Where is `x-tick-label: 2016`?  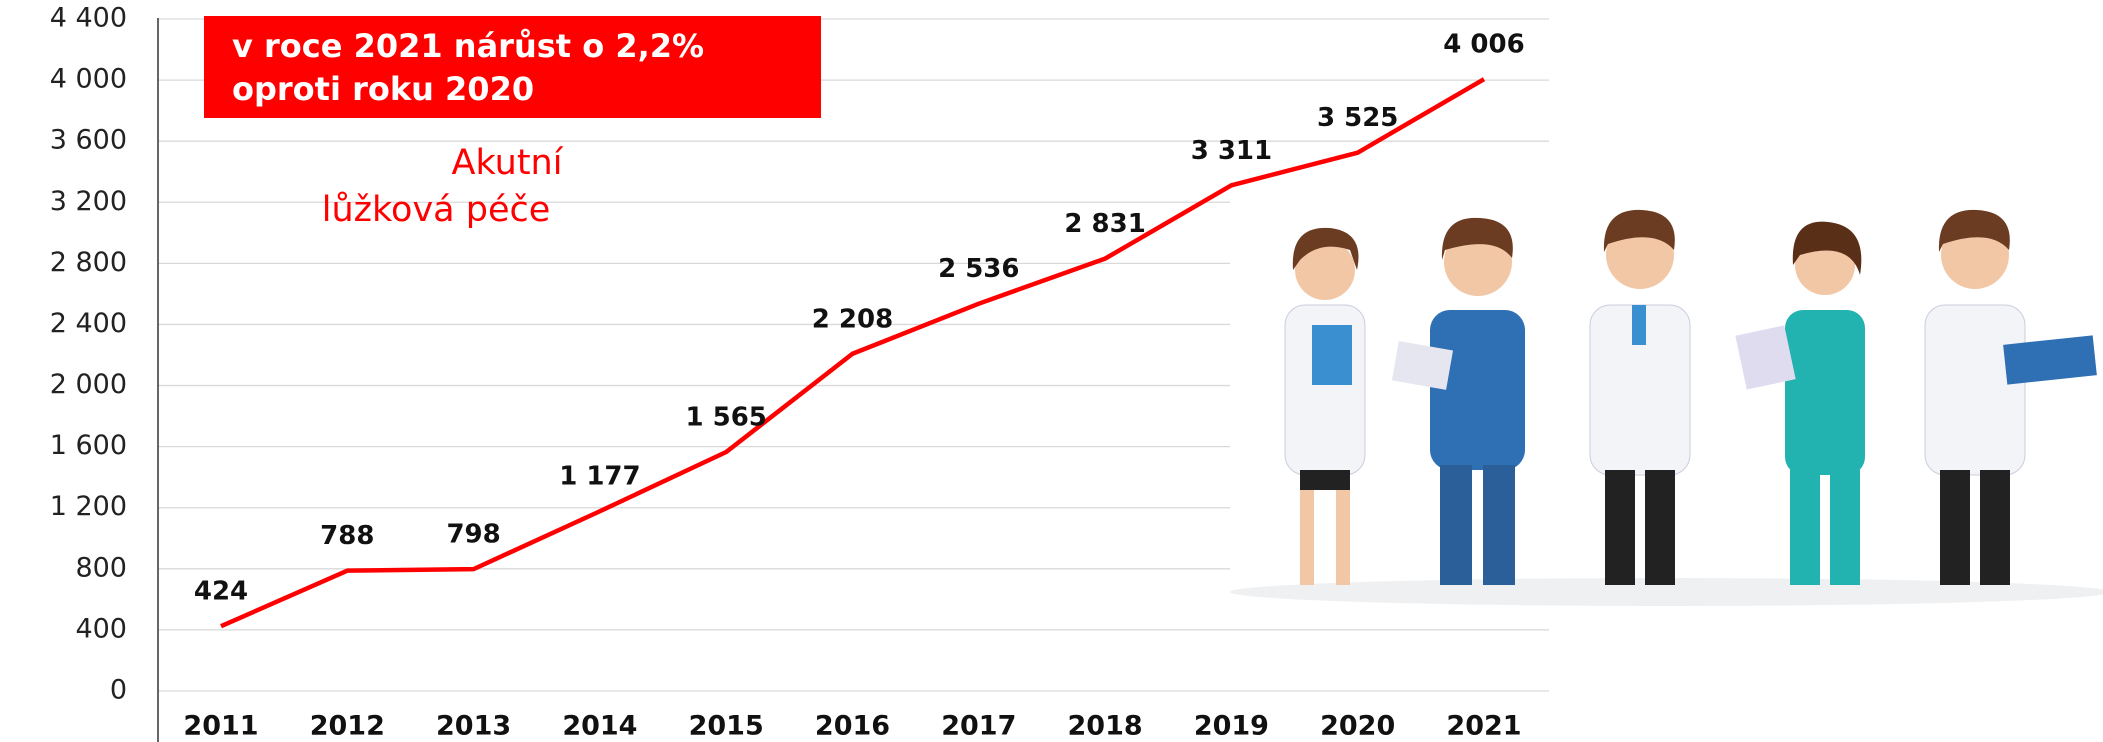 x-tick-label: 2016 is located at coordinates (852, 726).